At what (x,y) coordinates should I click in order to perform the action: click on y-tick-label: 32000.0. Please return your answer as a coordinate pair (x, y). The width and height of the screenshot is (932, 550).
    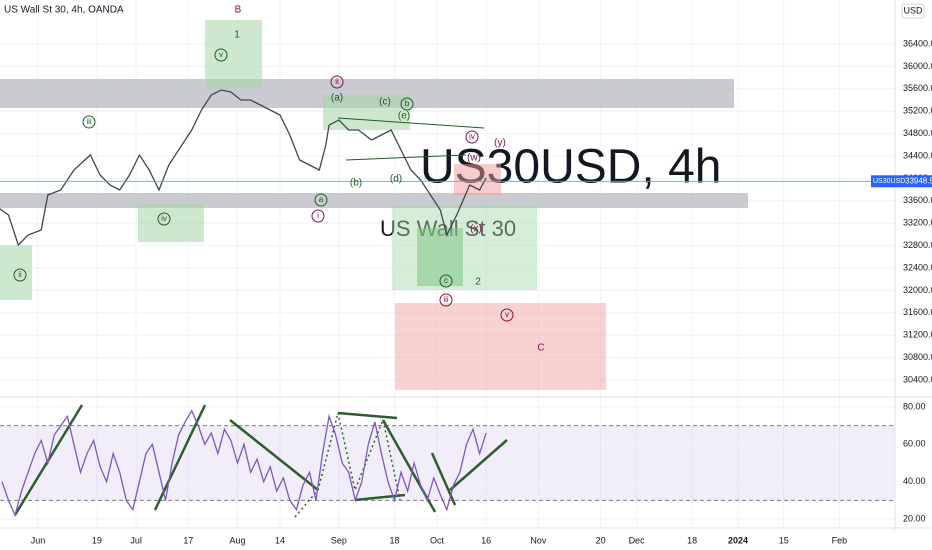
    Looking at the image, I should click on (917, 290).